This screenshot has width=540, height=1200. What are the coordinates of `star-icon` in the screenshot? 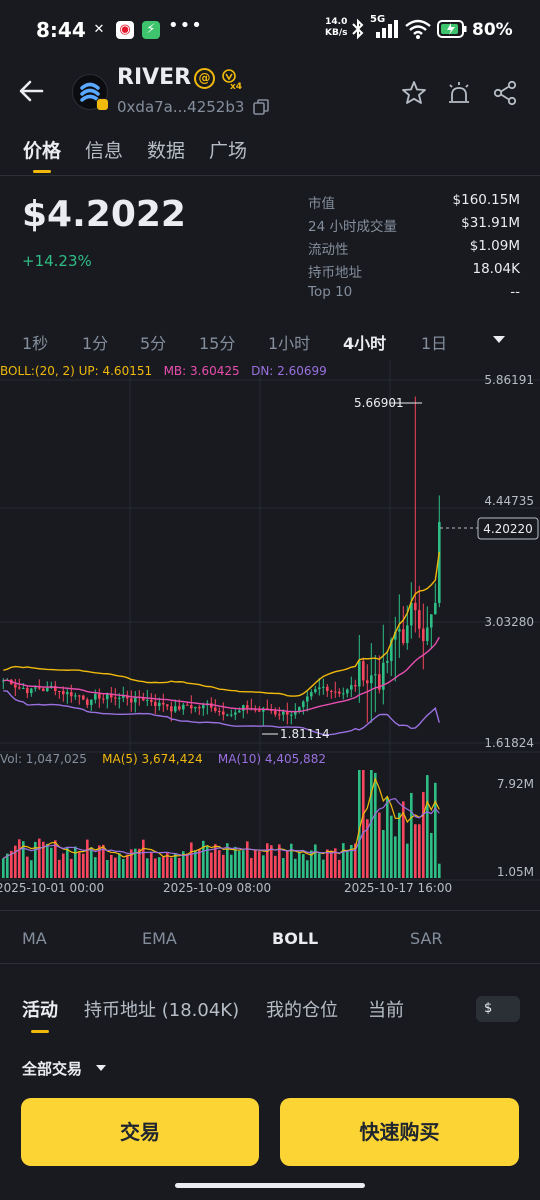 It's located at (414, 93).